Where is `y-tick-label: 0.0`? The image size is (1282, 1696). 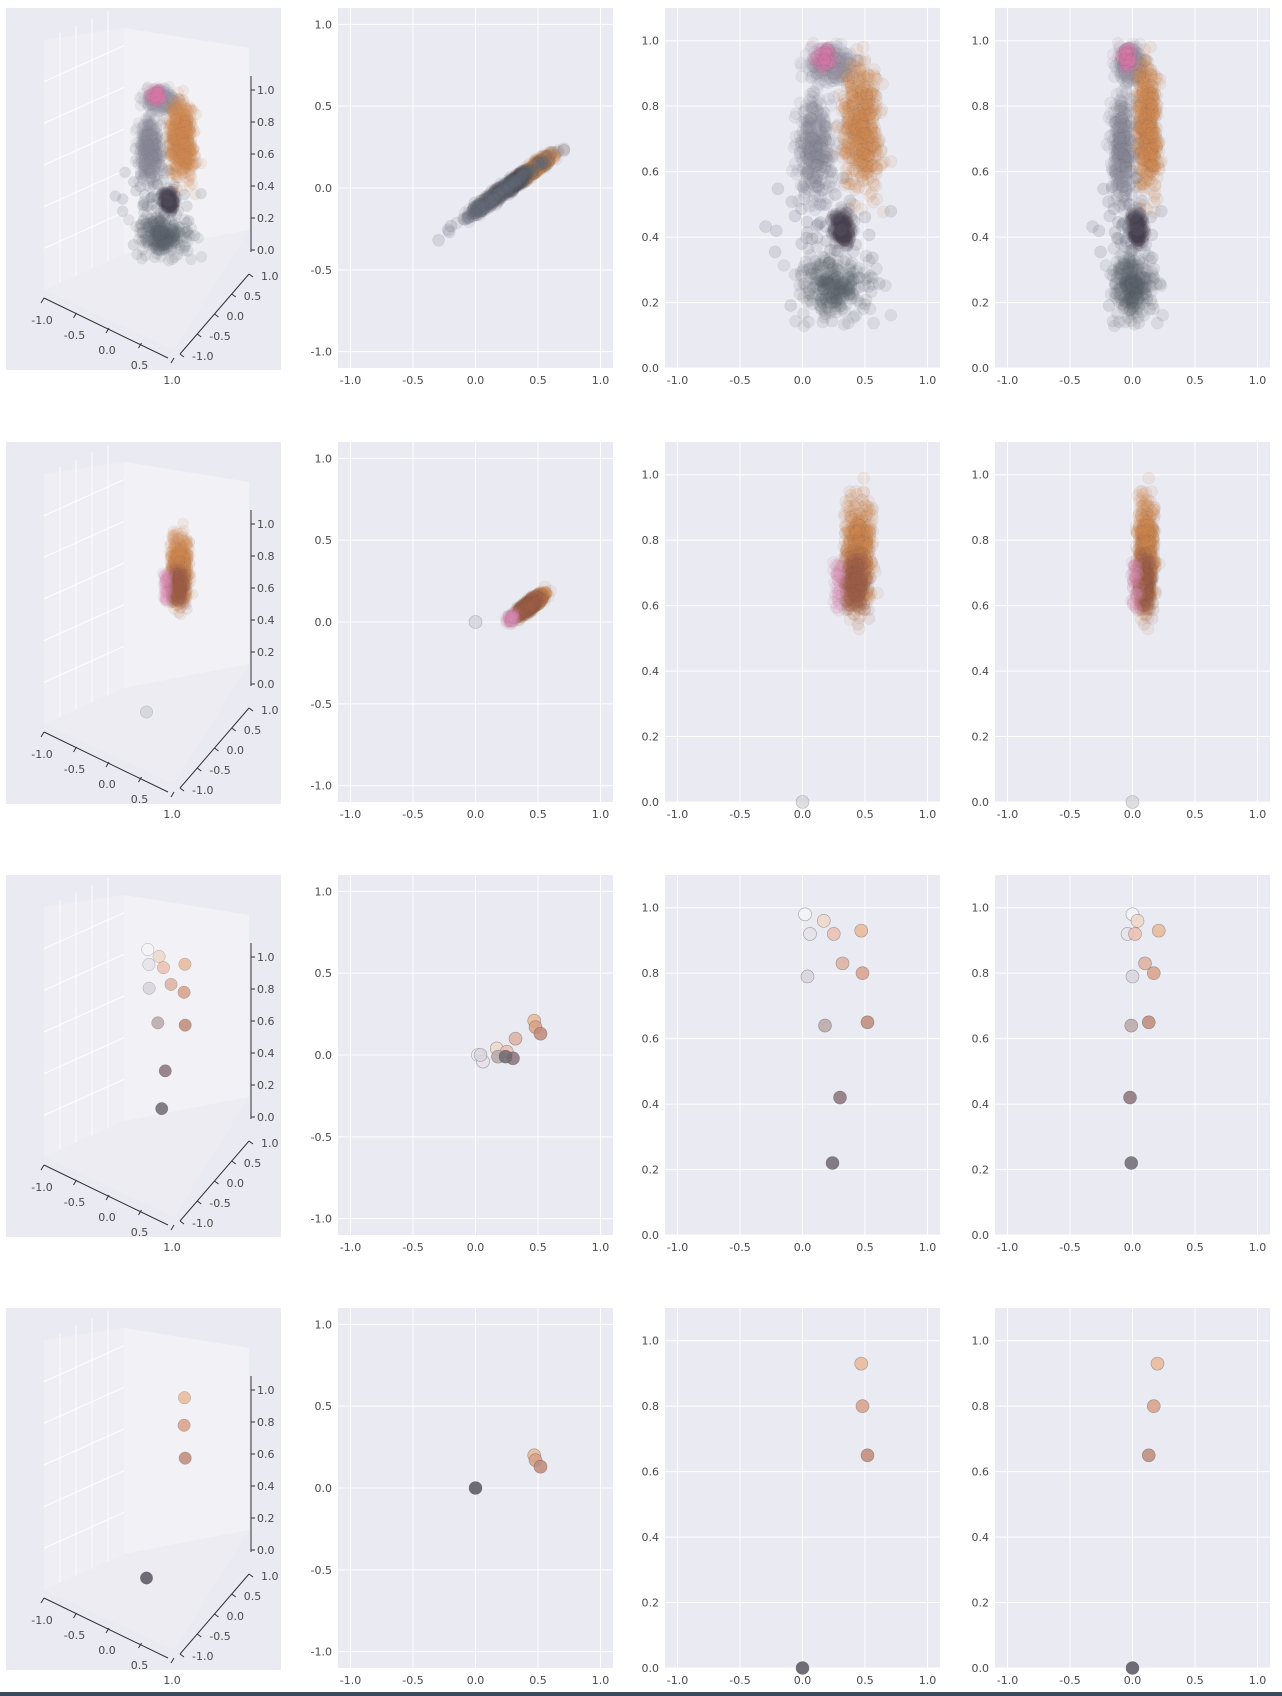
y-tick-label: 0.0 is located at coordinates (236, 316).